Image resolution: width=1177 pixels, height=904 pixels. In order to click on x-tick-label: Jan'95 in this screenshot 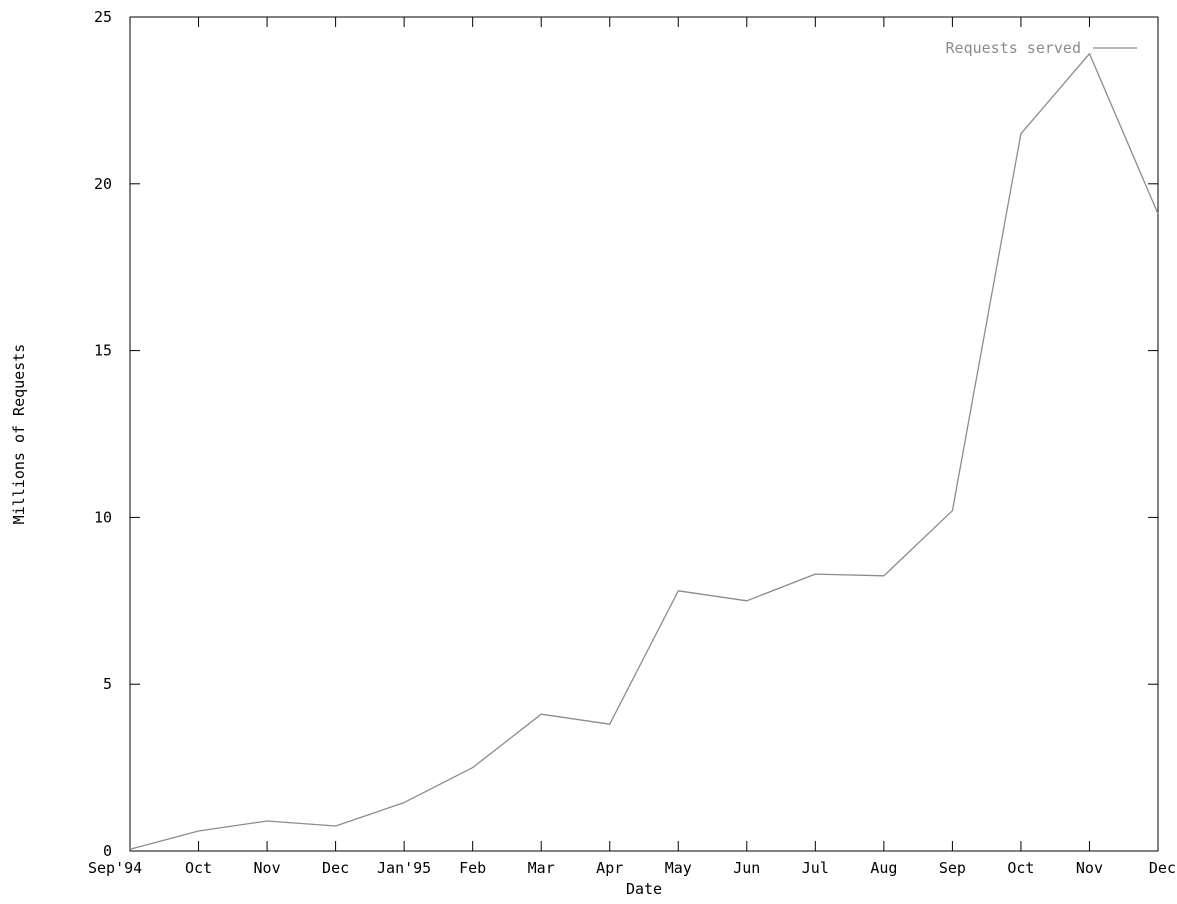, I will do `click(404, 868)`.